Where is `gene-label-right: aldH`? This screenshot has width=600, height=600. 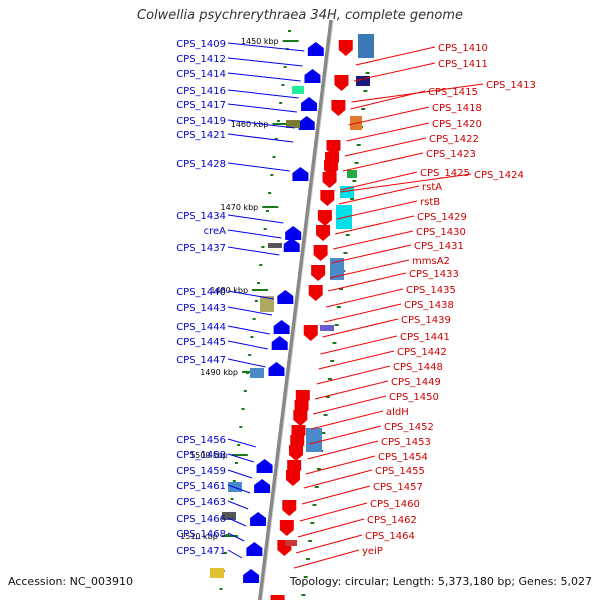 gene-label-right: aldH is located at coordinates (397, 412).